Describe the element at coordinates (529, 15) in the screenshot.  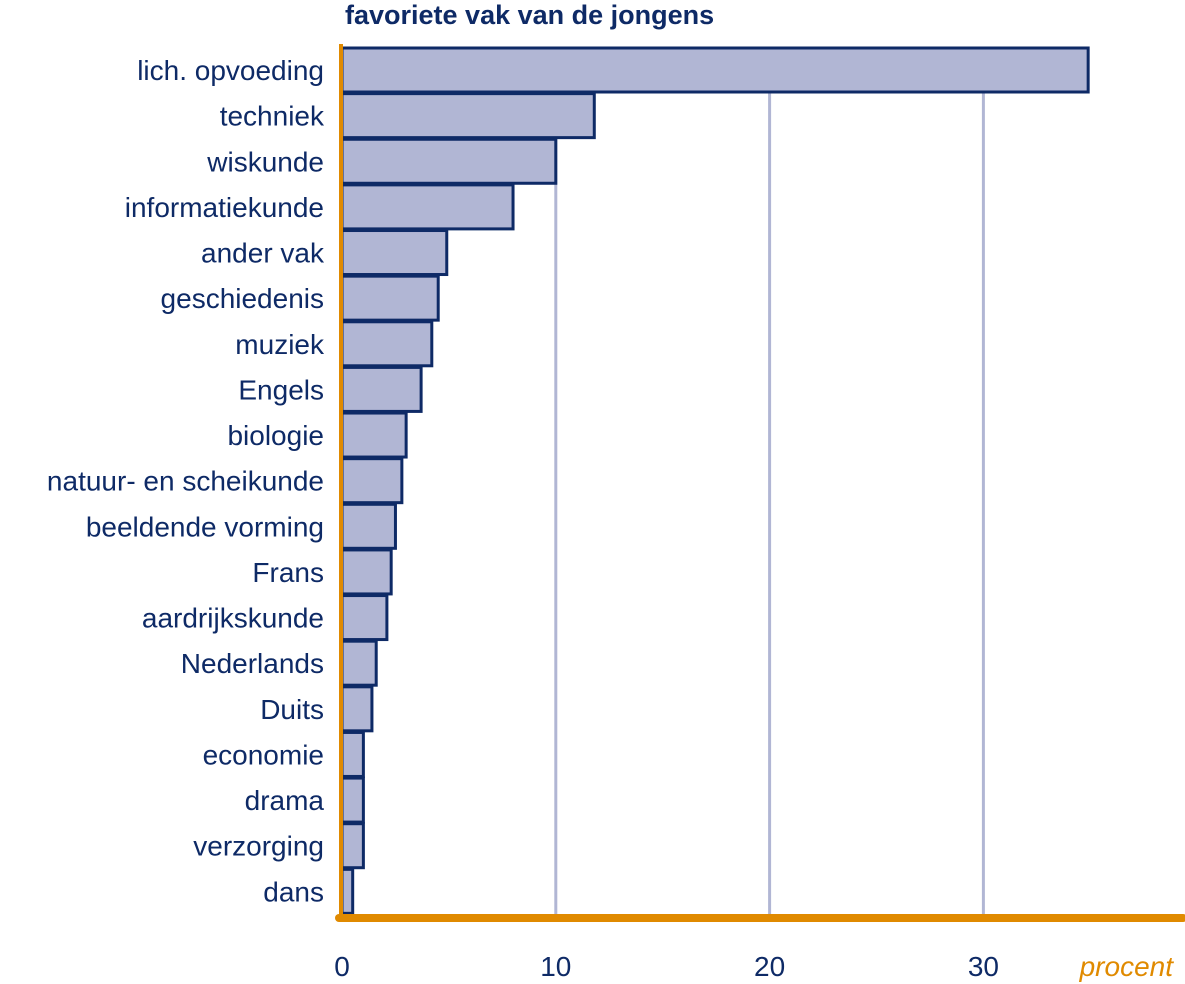
I see `chart-title: favoriete vak van de jongens` at that location.